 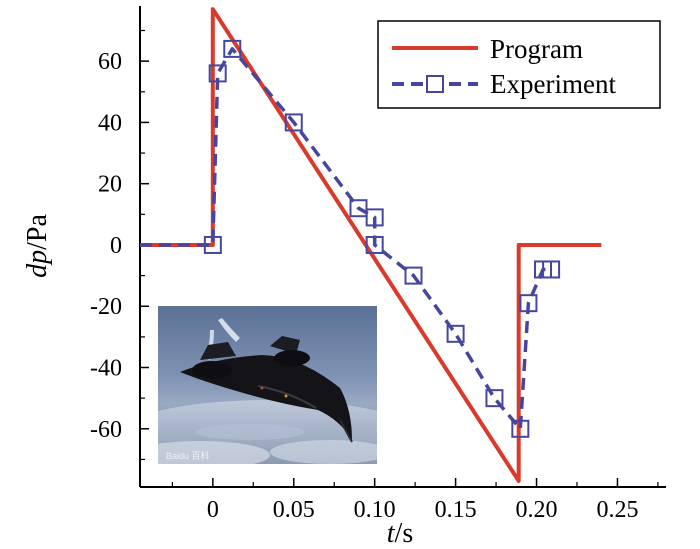 What do you see at coordinates (213, 510) in the screenshot?
I see `x-tick-label-0: 0` at bounding box center [213, 510].